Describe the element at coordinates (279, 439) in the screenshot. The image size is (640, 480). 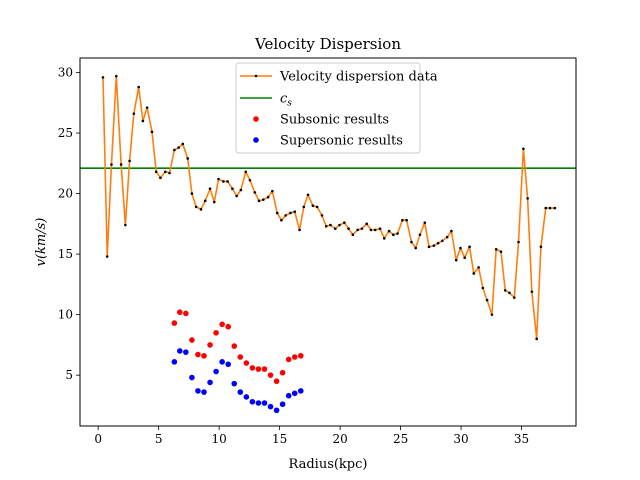
I see `x-tick-label: 15` at that location.